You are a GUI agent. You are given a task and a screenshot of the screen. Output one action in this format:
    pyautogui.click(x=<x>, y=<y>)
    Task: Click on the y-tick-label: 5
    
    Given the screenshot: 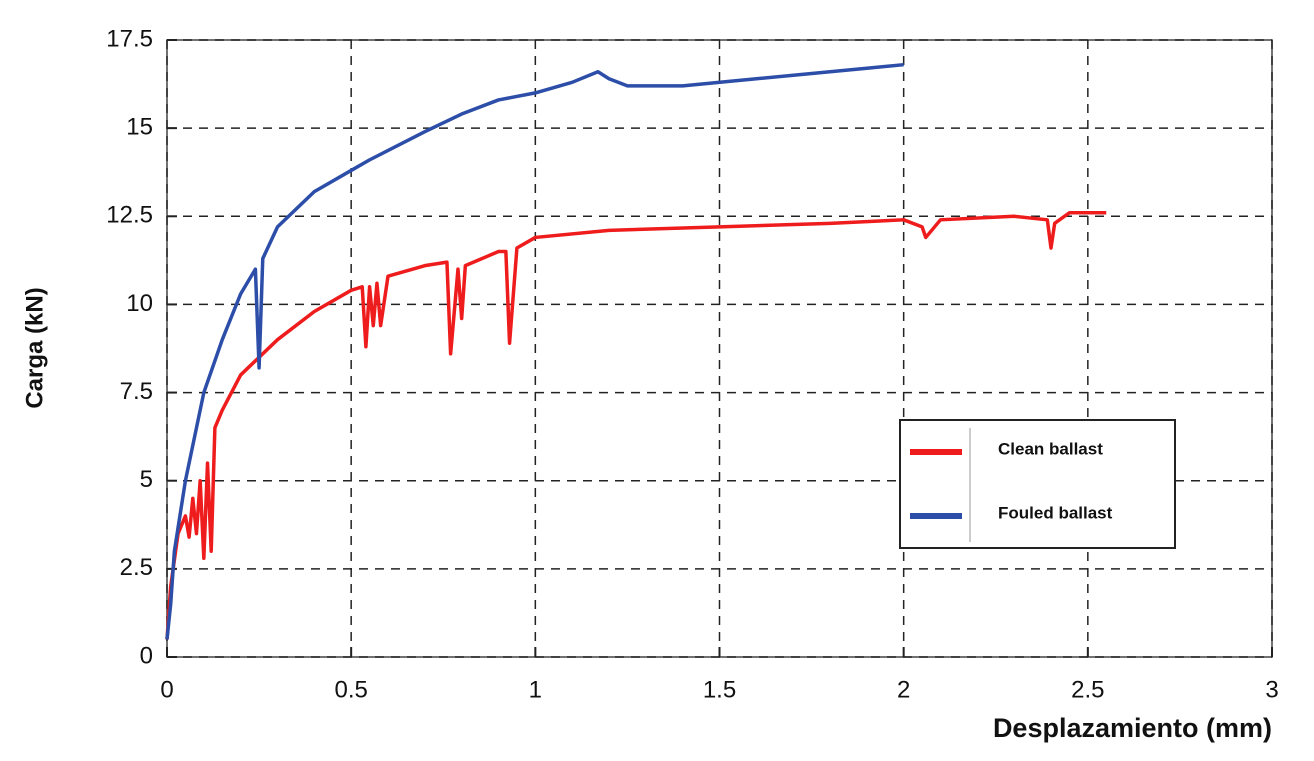 What is the action you would take?
    pyautogui.click(x=146, y=479)
    